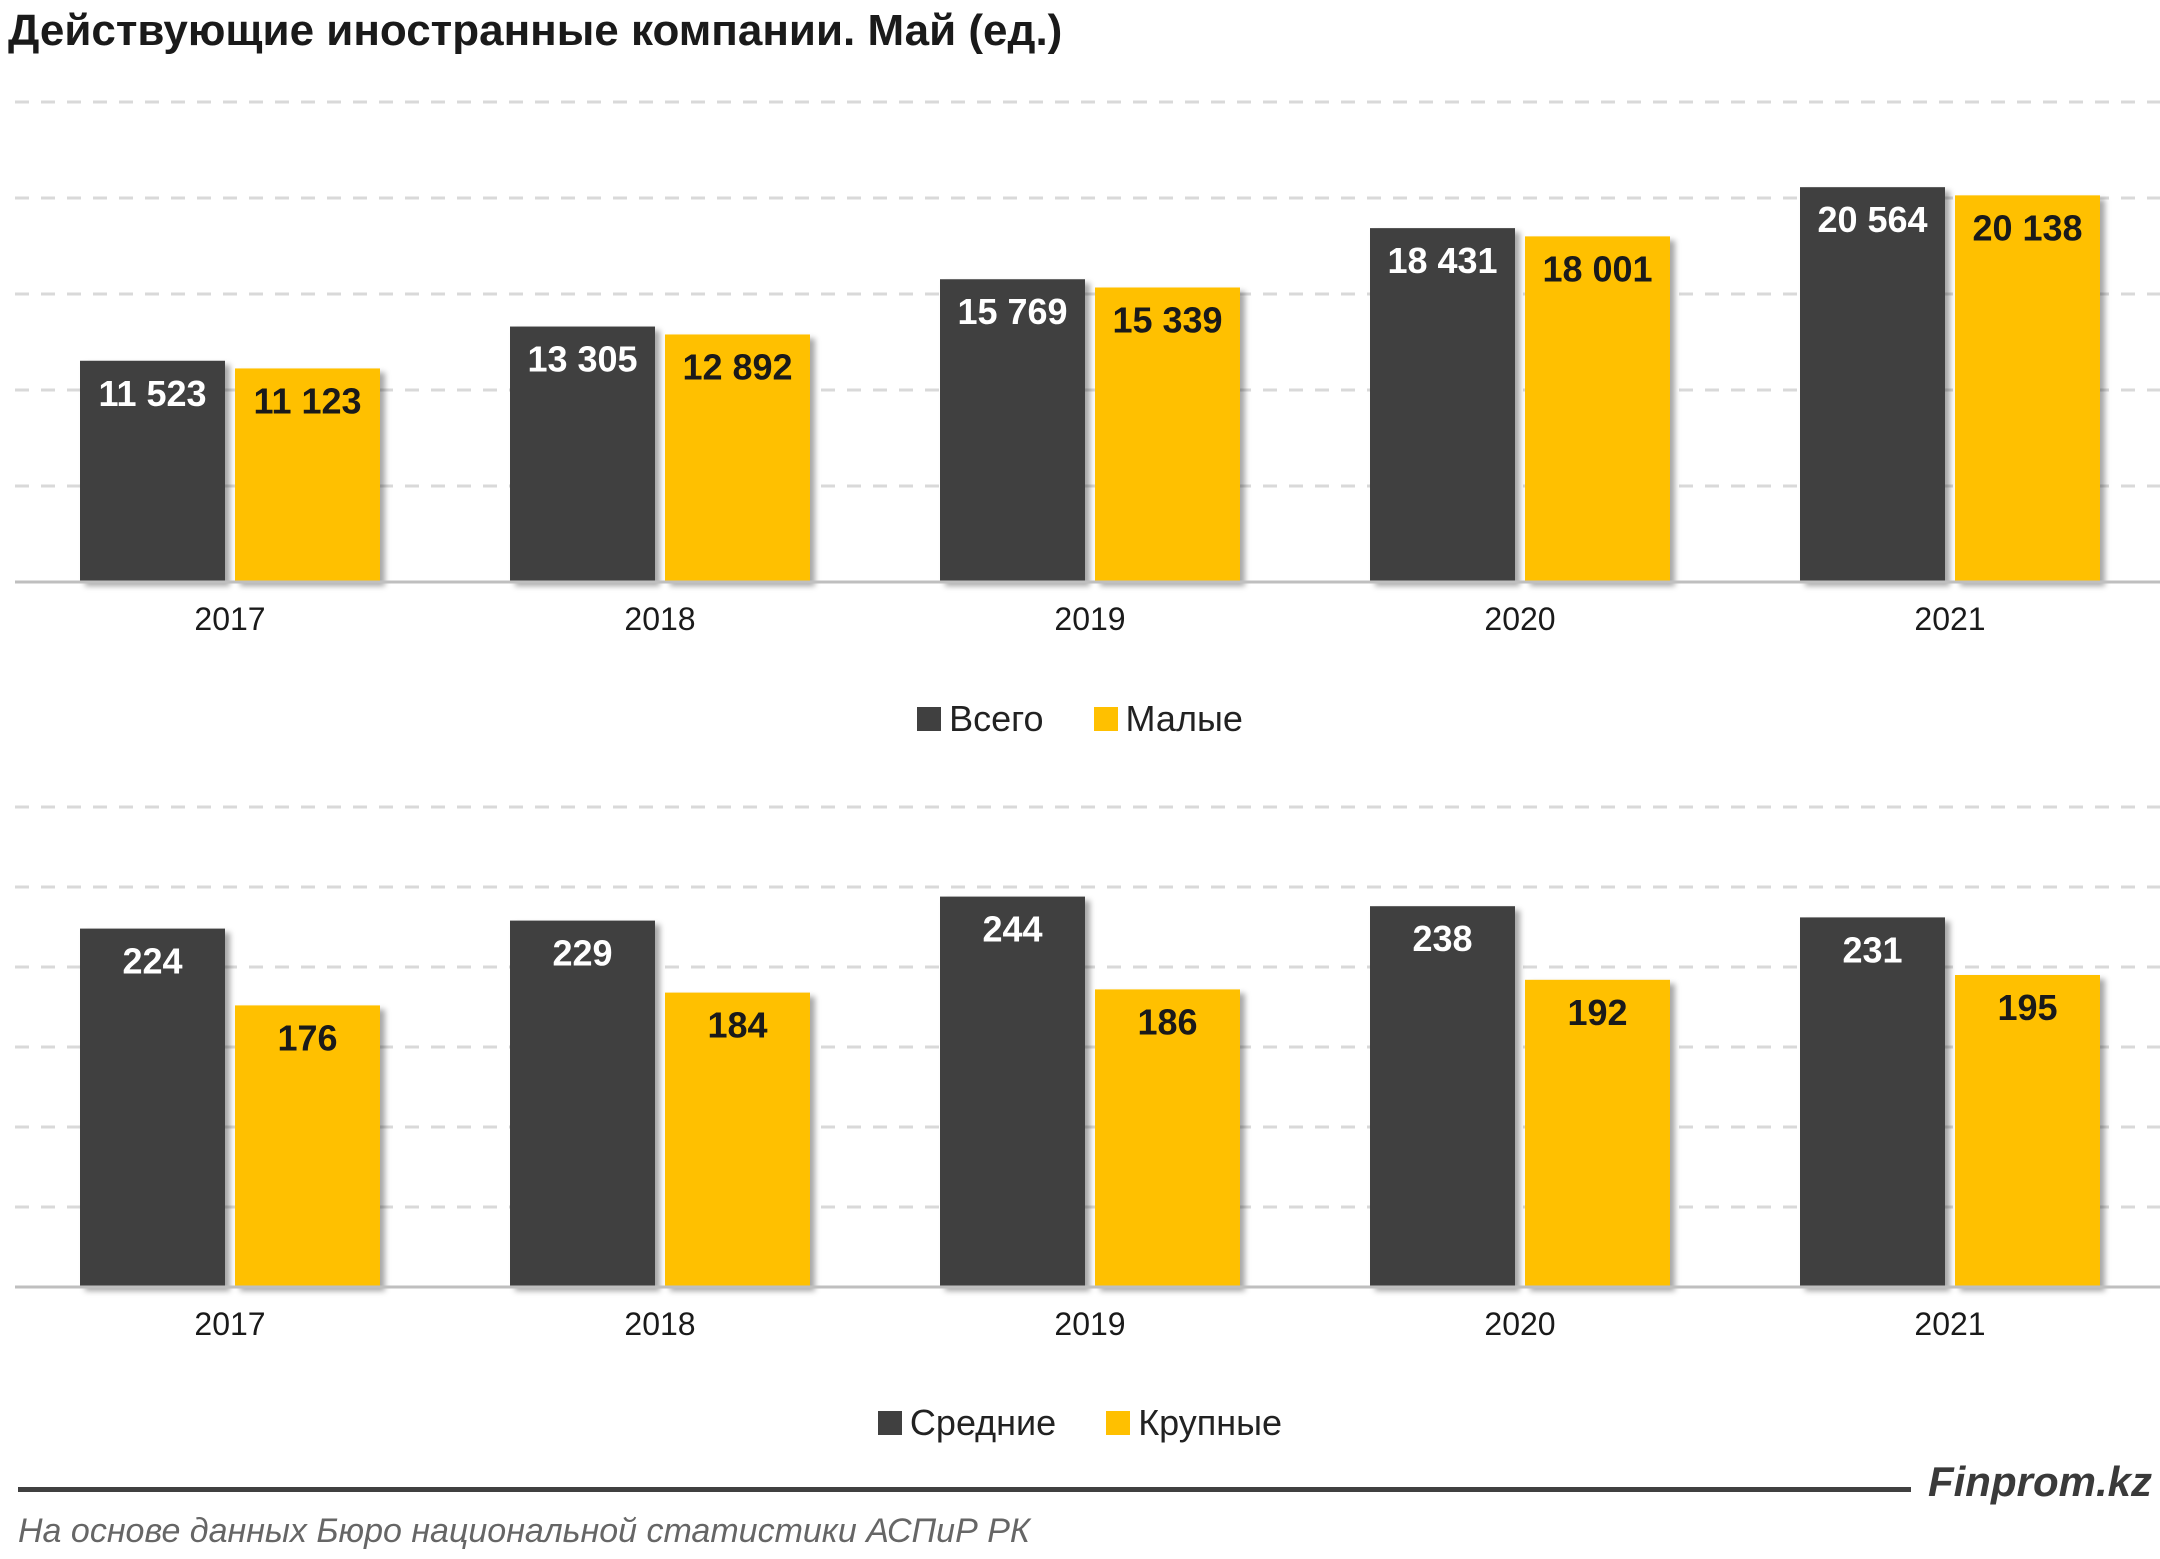 The width and height of the screenshot is (2160, 1559). What do you see at coordinates (1167, 319) in the screenshot?
I see `data-label: 15 339` at bounding box center [1167, 319].